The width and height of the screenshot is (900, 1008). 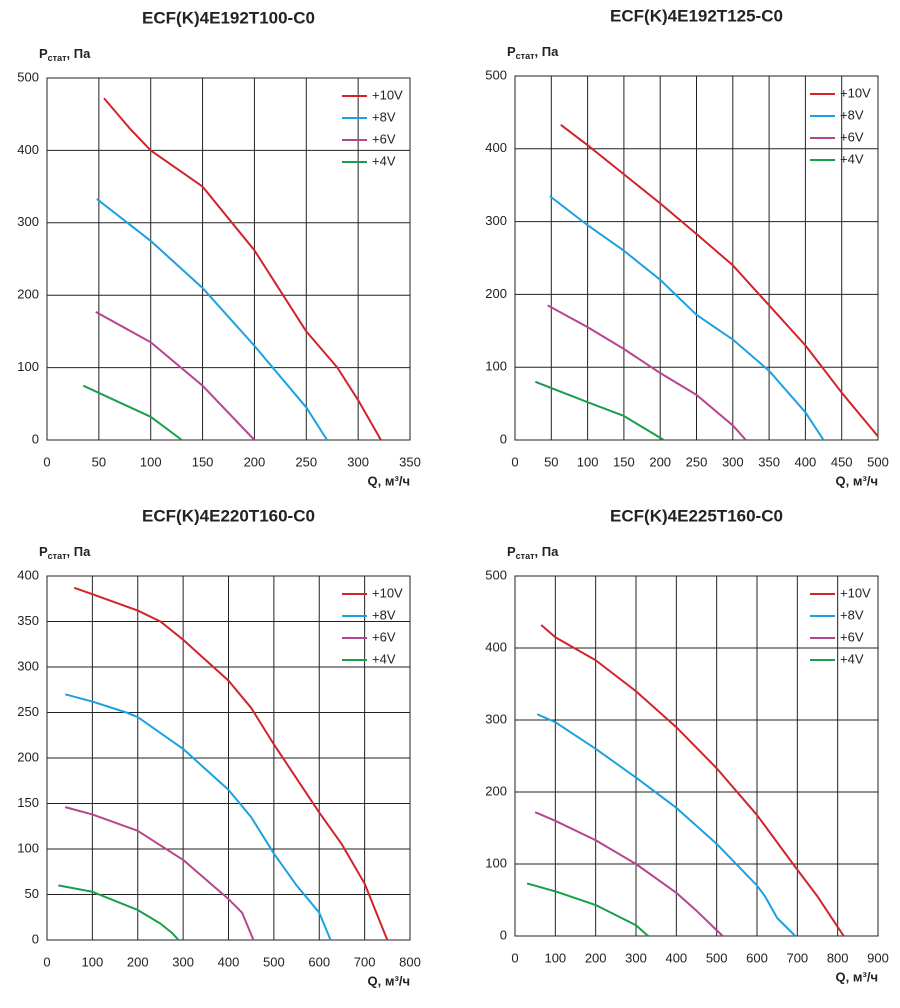 I want to click on chart-title: ECF(K)4E192T100-C0, so click(x=228, y=17).